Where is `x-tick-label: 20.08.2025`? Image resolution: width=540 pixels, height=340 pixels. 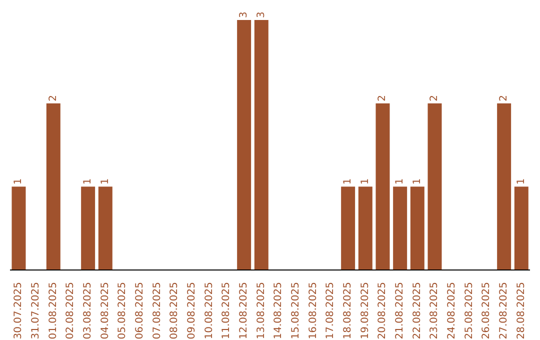 x-tick-label: 20.08.2025 is located at coordinates (382, 311).